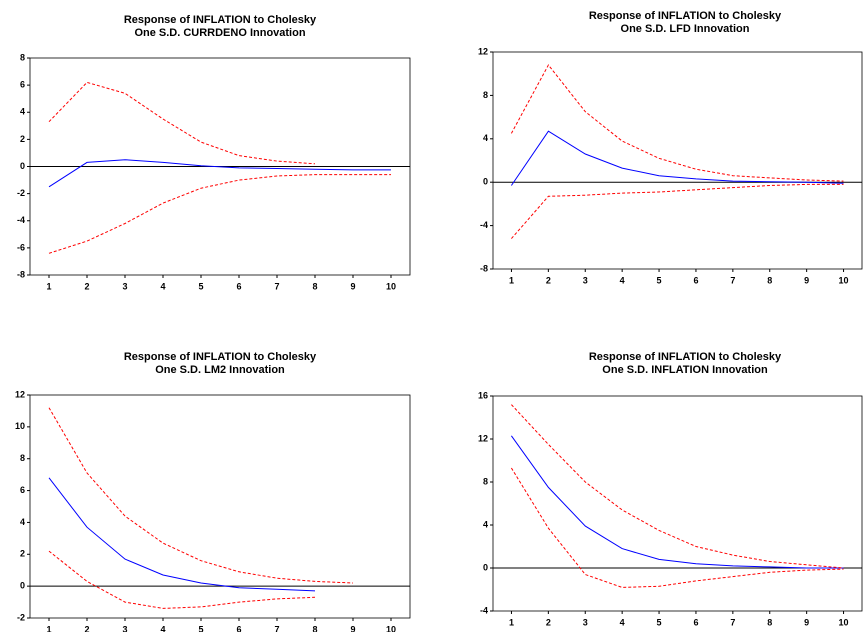 Image resolution: width=864 pixels, height=632 pixels. What do you see at coordinates (220, 370) in the screenshot?
I see `chart-title: One S.D. LM2 Innovation` at bounding box center [220, 370].